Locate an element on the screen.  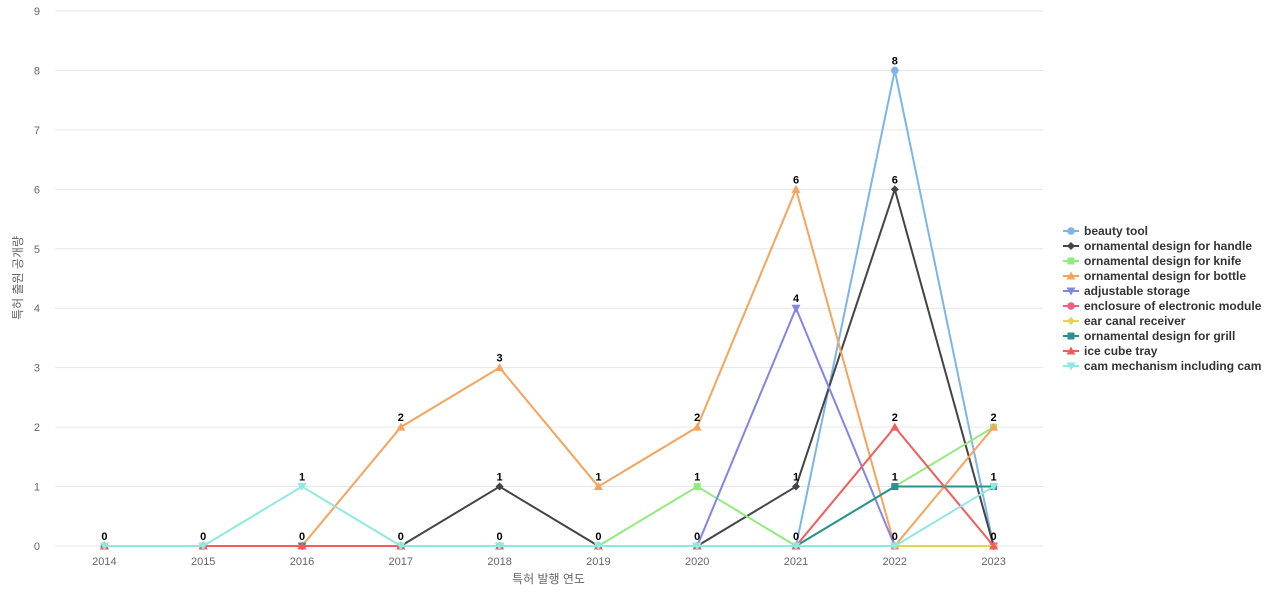
series-line is located at coordinates (549, 516).